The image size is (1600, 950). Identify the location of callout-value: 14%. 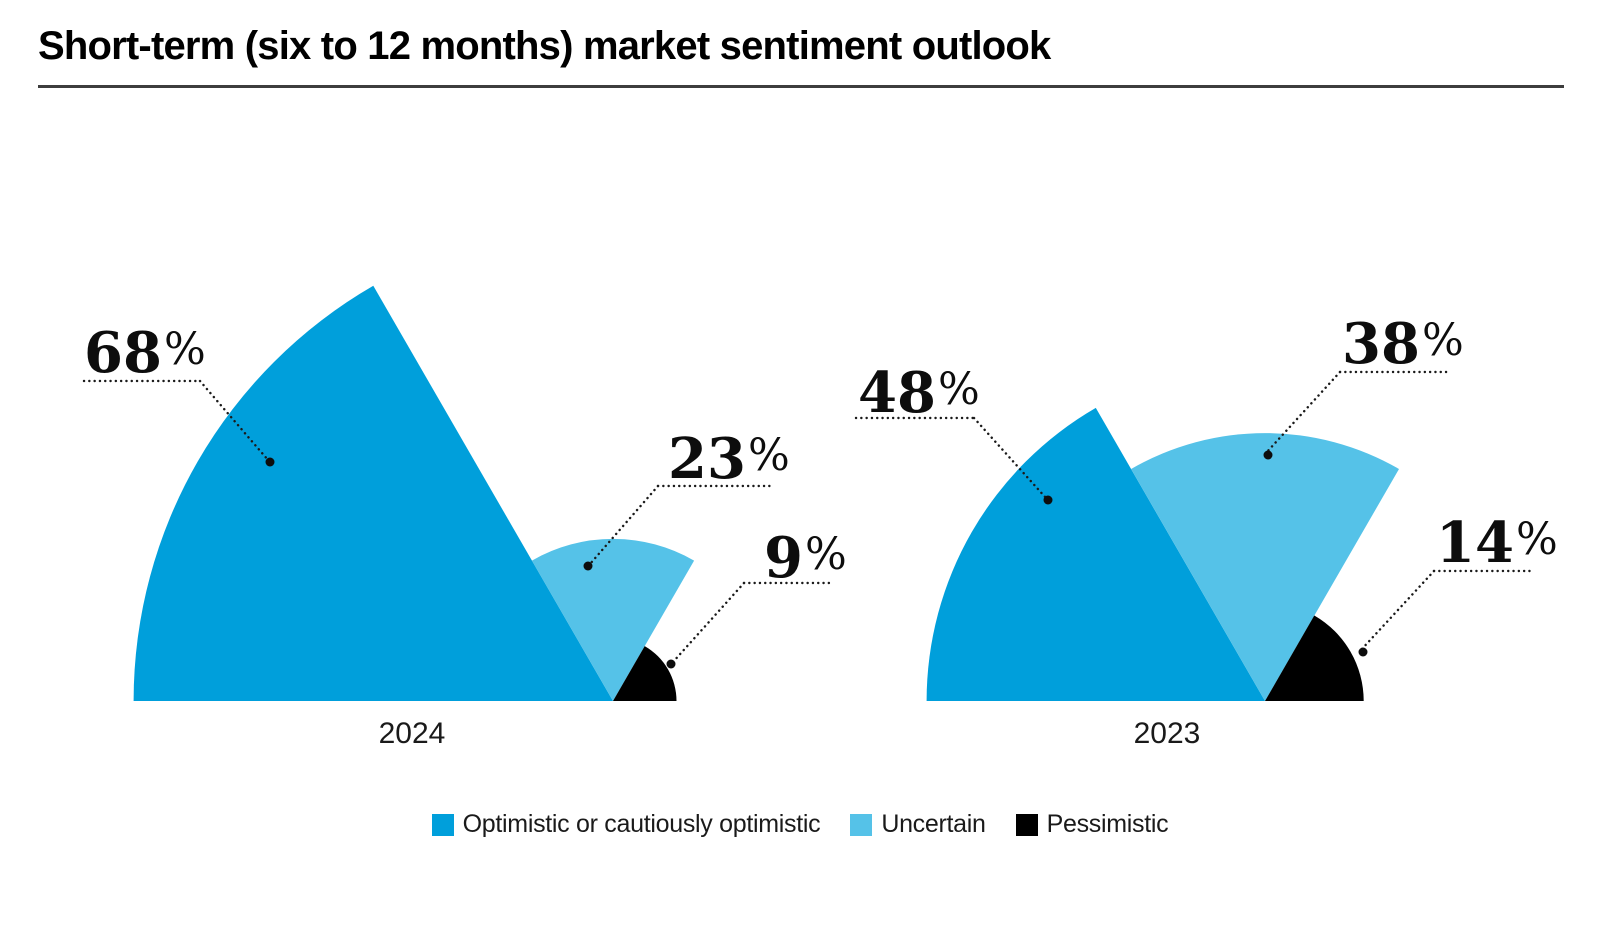
(1497, 543).